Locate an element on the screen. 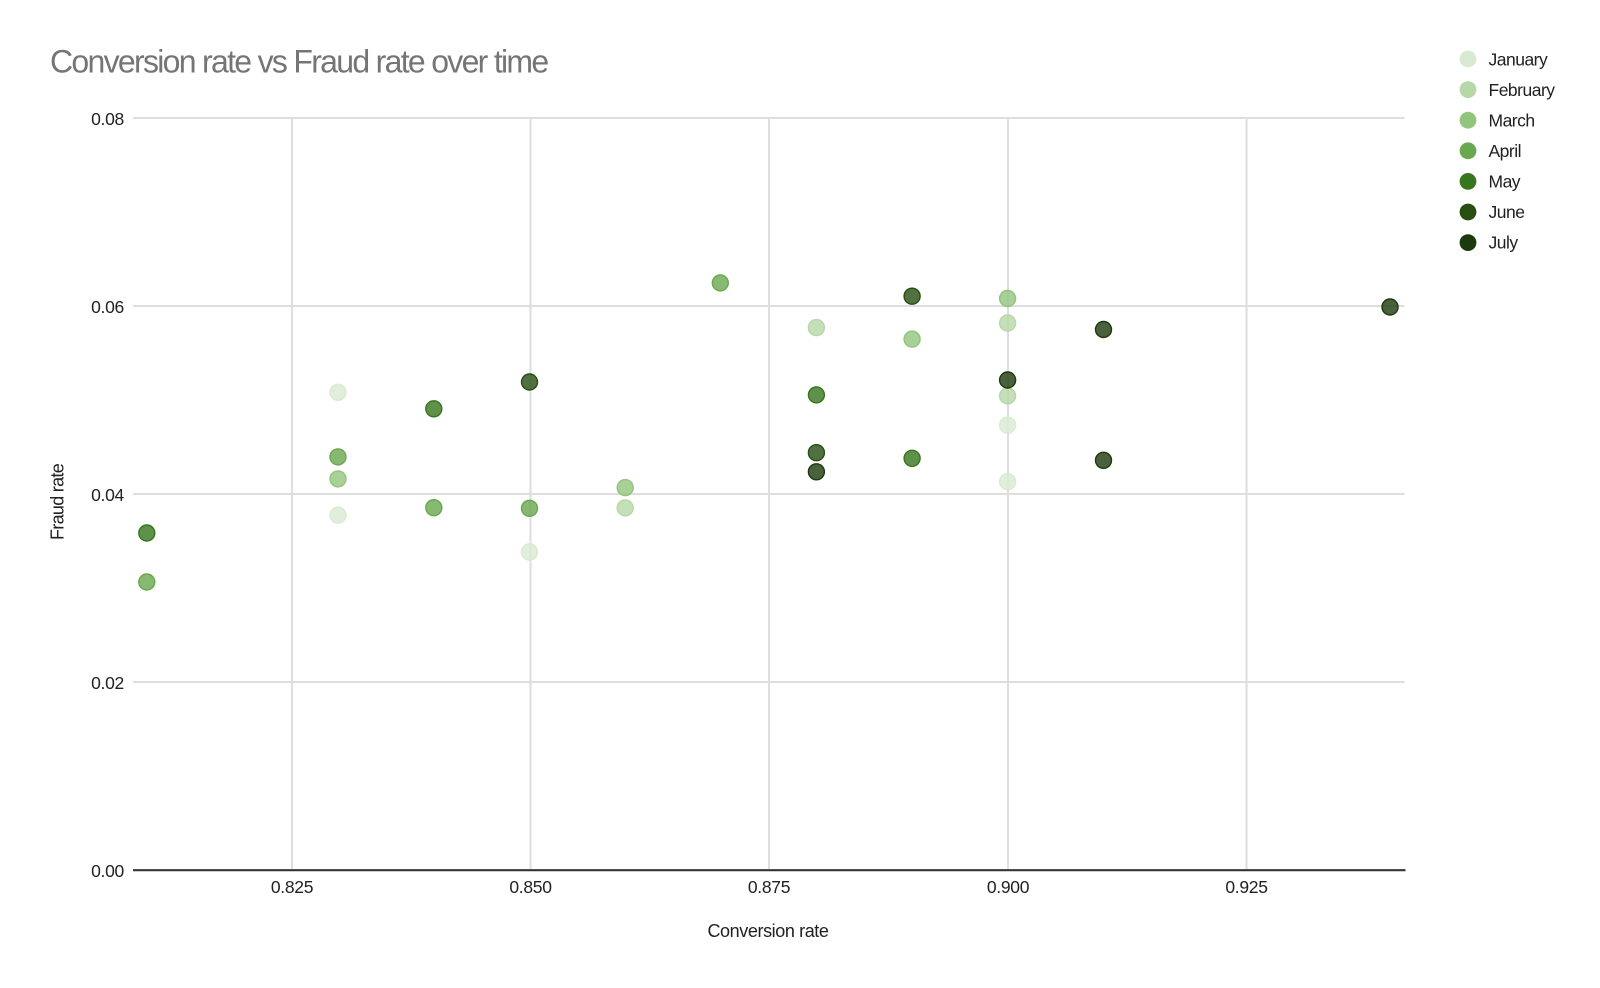  svg-text: 0.850 is located at coordinates (530, 887).